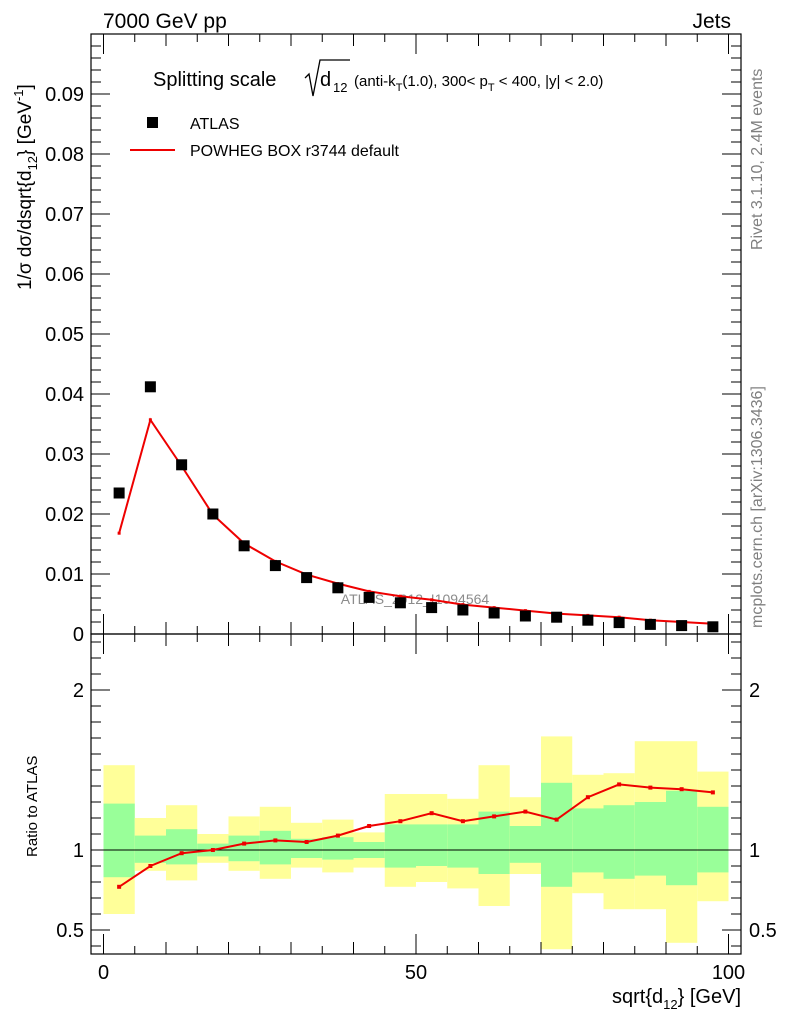 This screenshot has width=786, height=1024. I want to click on header-process: Jets, so click(711, 21).